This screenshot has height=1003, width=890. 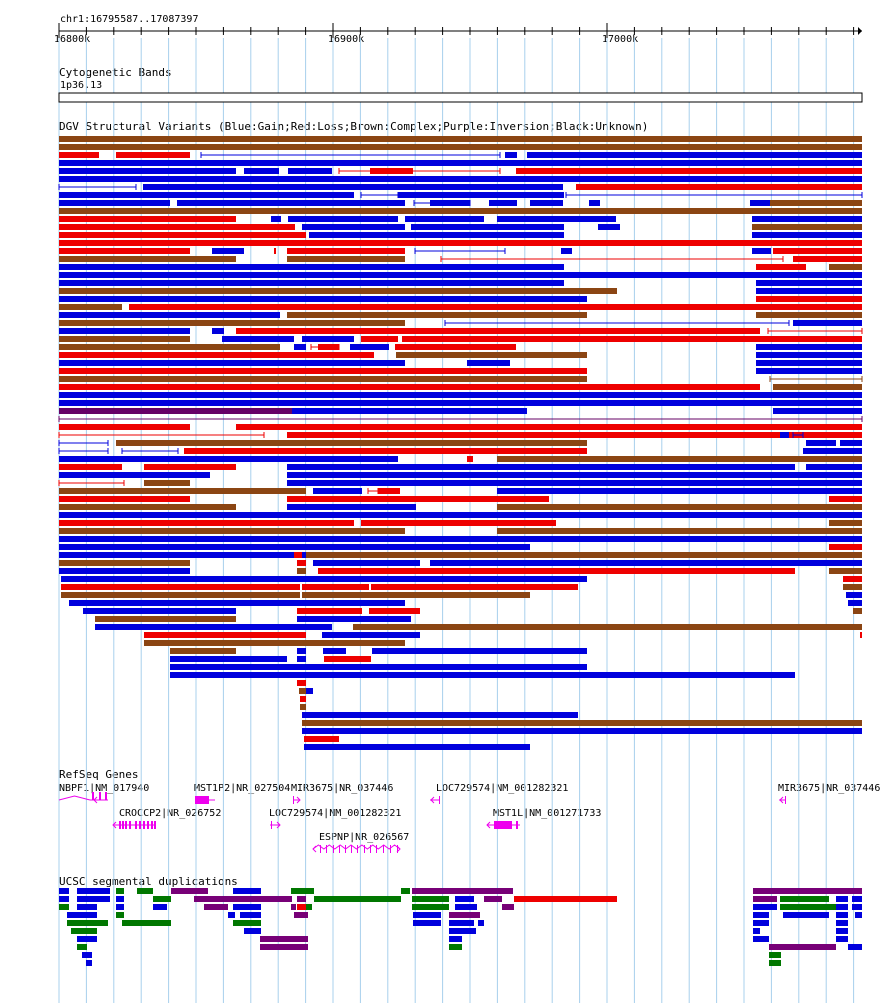 I want to click on gene-label-loc729574-a: LOC729574|NM_001282321, so click(x=502, y=788).